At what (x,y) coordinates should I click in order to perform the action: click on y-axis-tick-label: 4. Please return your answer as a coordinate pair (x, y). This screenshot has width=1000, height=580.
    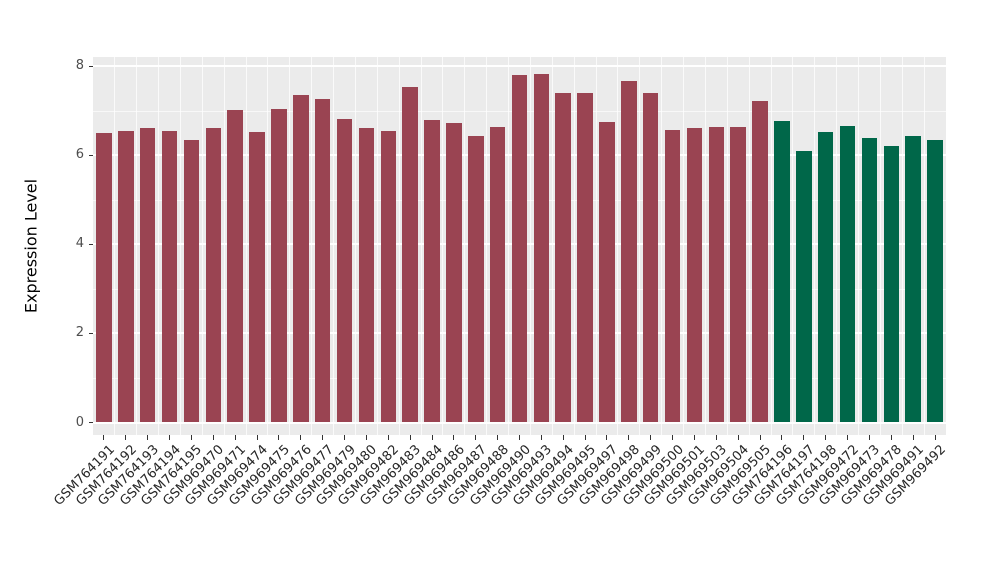
    Looking at the image, I should click on (79, 244).